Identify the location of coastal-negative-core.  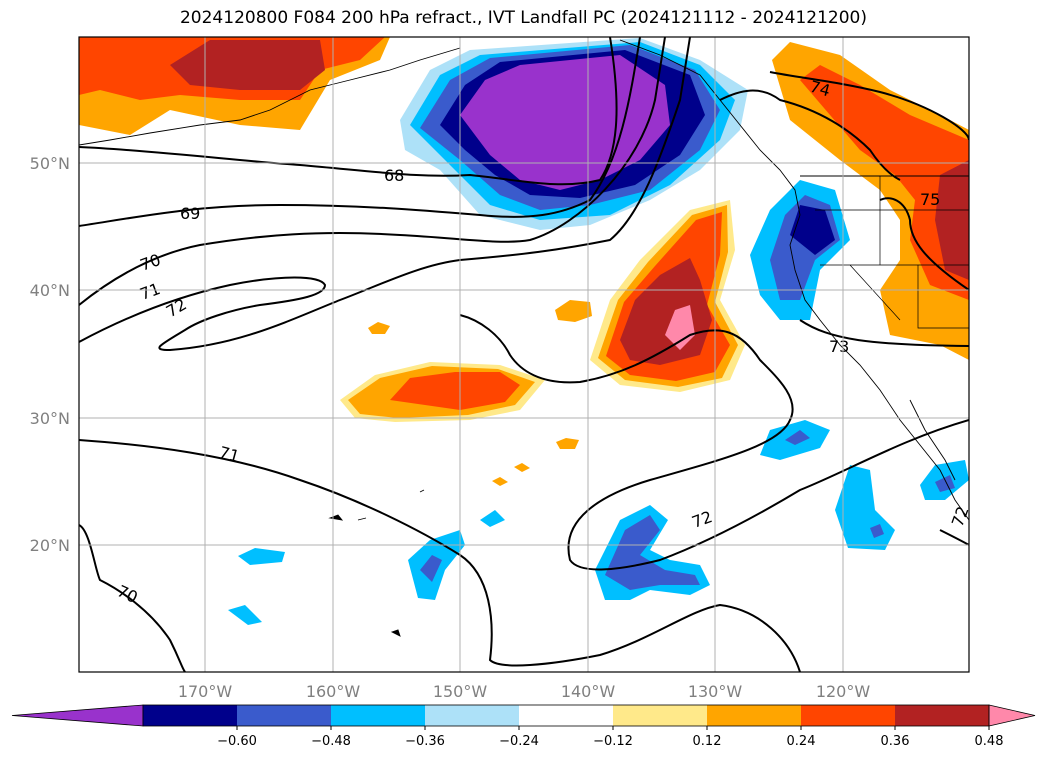
(812, 230).